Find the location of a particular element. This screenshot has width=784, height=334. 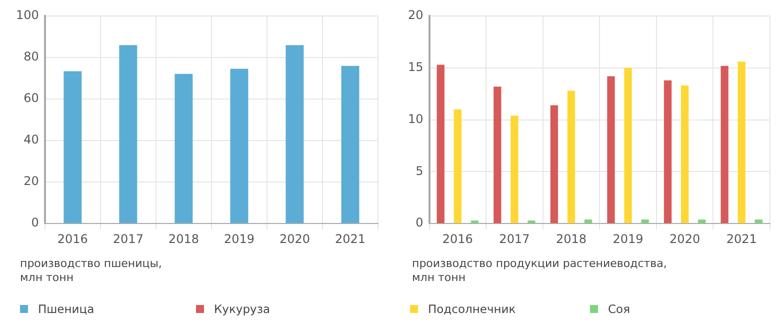

y-tick-label: 80 is located at coordinates (31, 57).